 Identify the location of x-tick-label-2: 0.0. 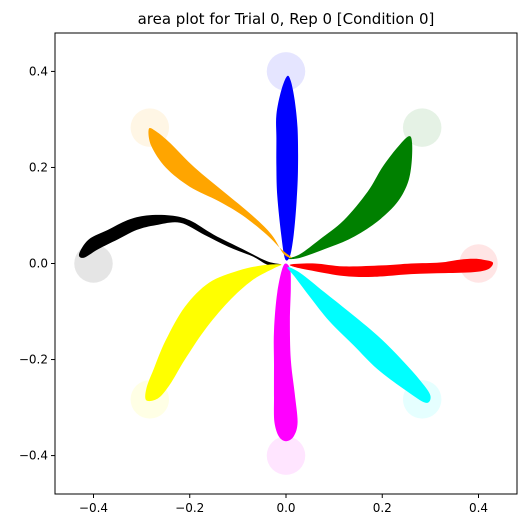
(285, 508).